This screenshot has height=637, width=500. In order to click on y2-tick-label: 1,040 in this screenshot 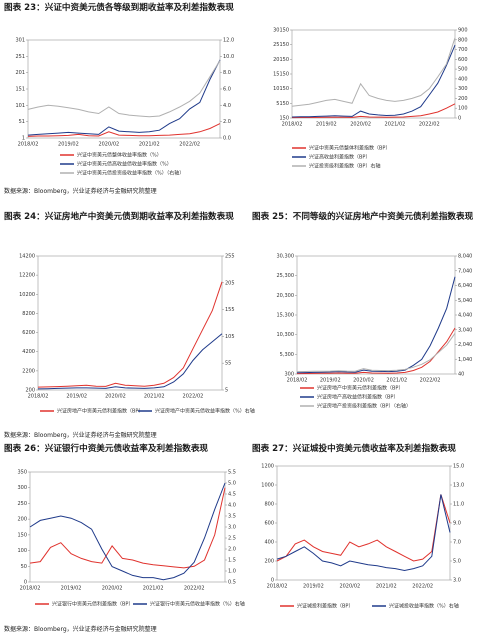, I will do `click(465, 360)`.